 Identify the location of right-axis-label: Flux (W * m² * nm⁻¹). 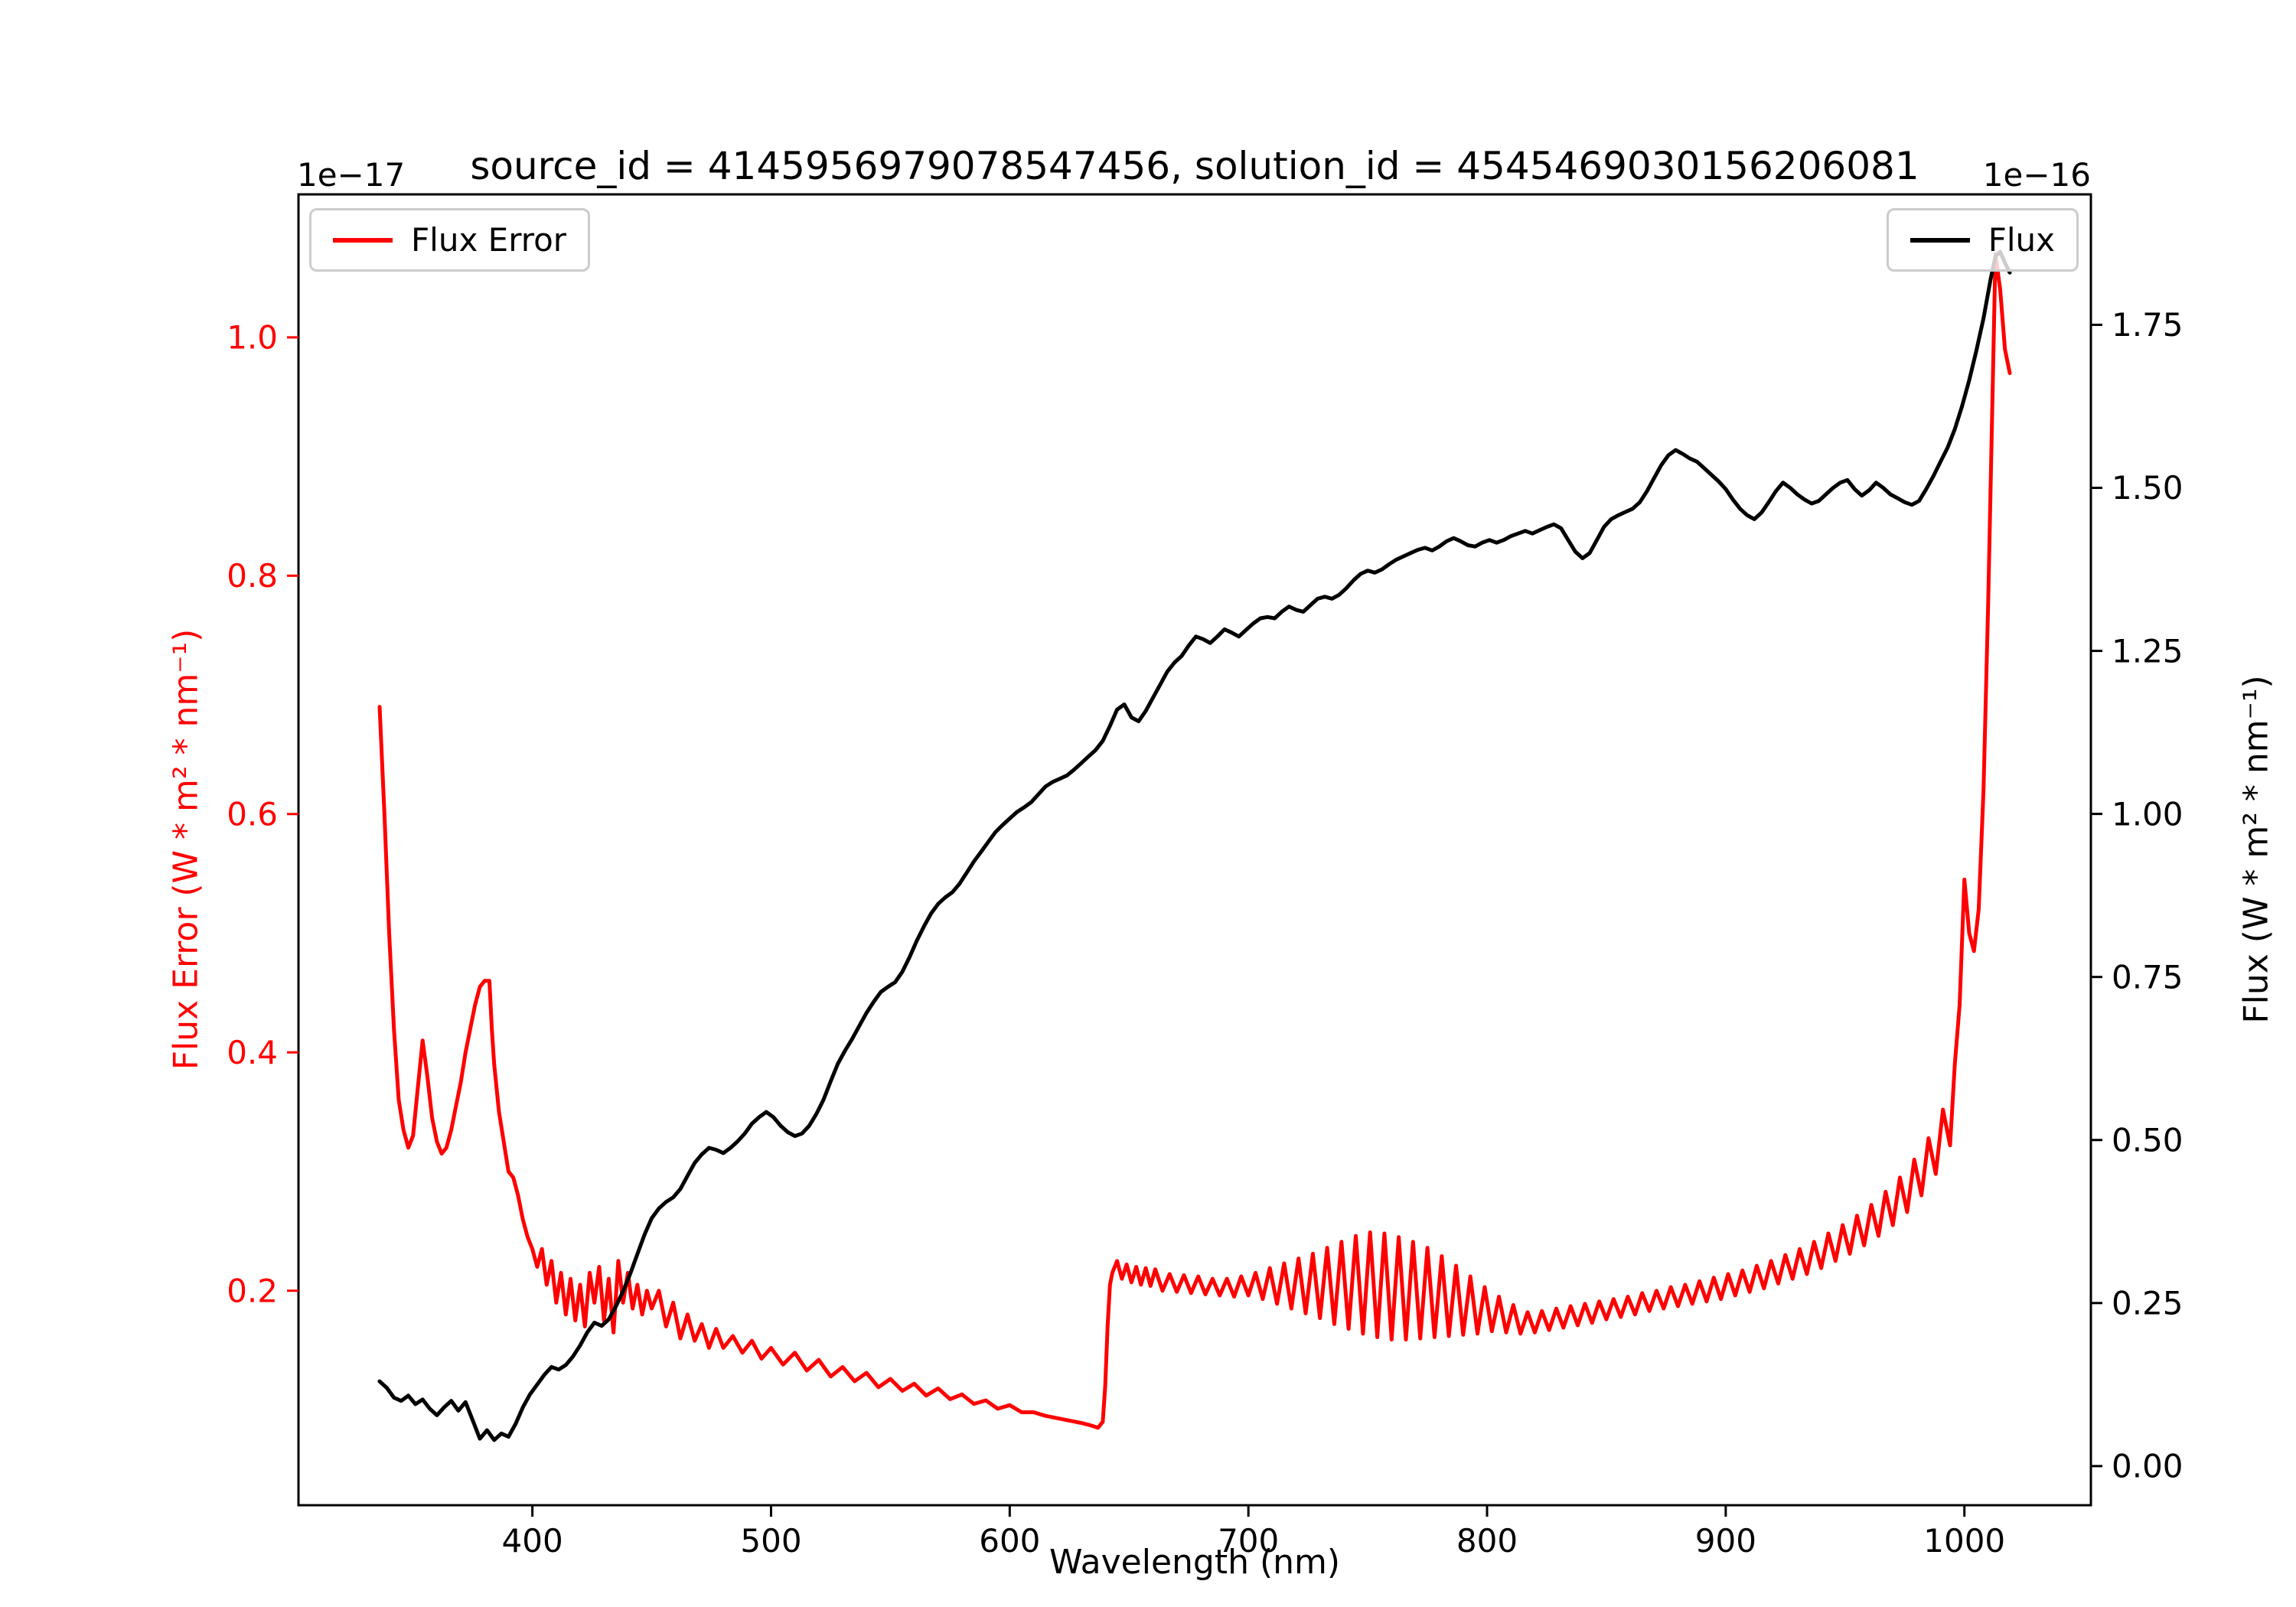
(2256, 849).